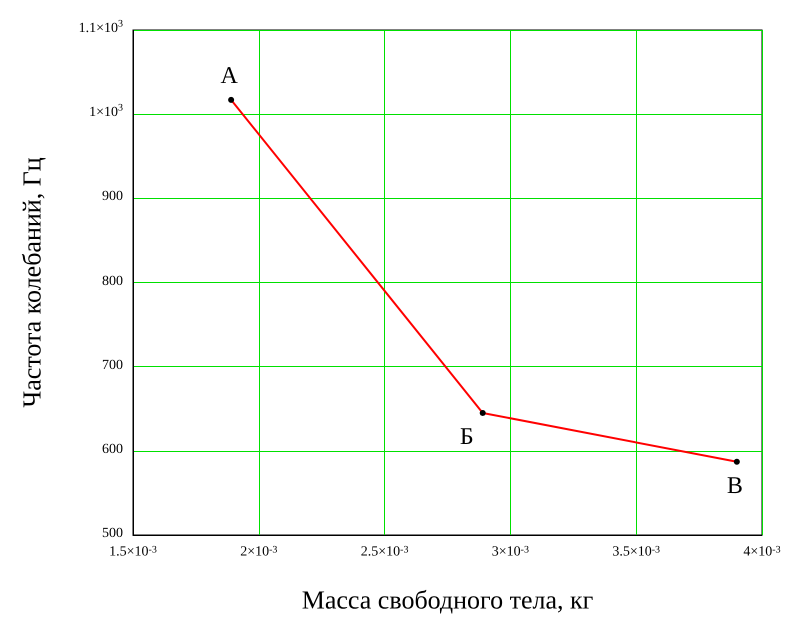 This screenshot has height=632, width=803. What do you see at coordinates (448, 600) in the screenshot?
I see `x-axis-title: Масса свободного тела, кг` at bounding box center [448, 600].